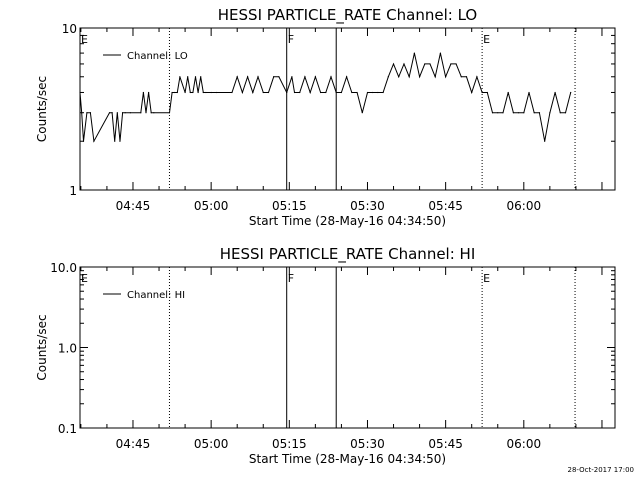  I want to click on x-tick-label: 06:00, so click(524, 206).